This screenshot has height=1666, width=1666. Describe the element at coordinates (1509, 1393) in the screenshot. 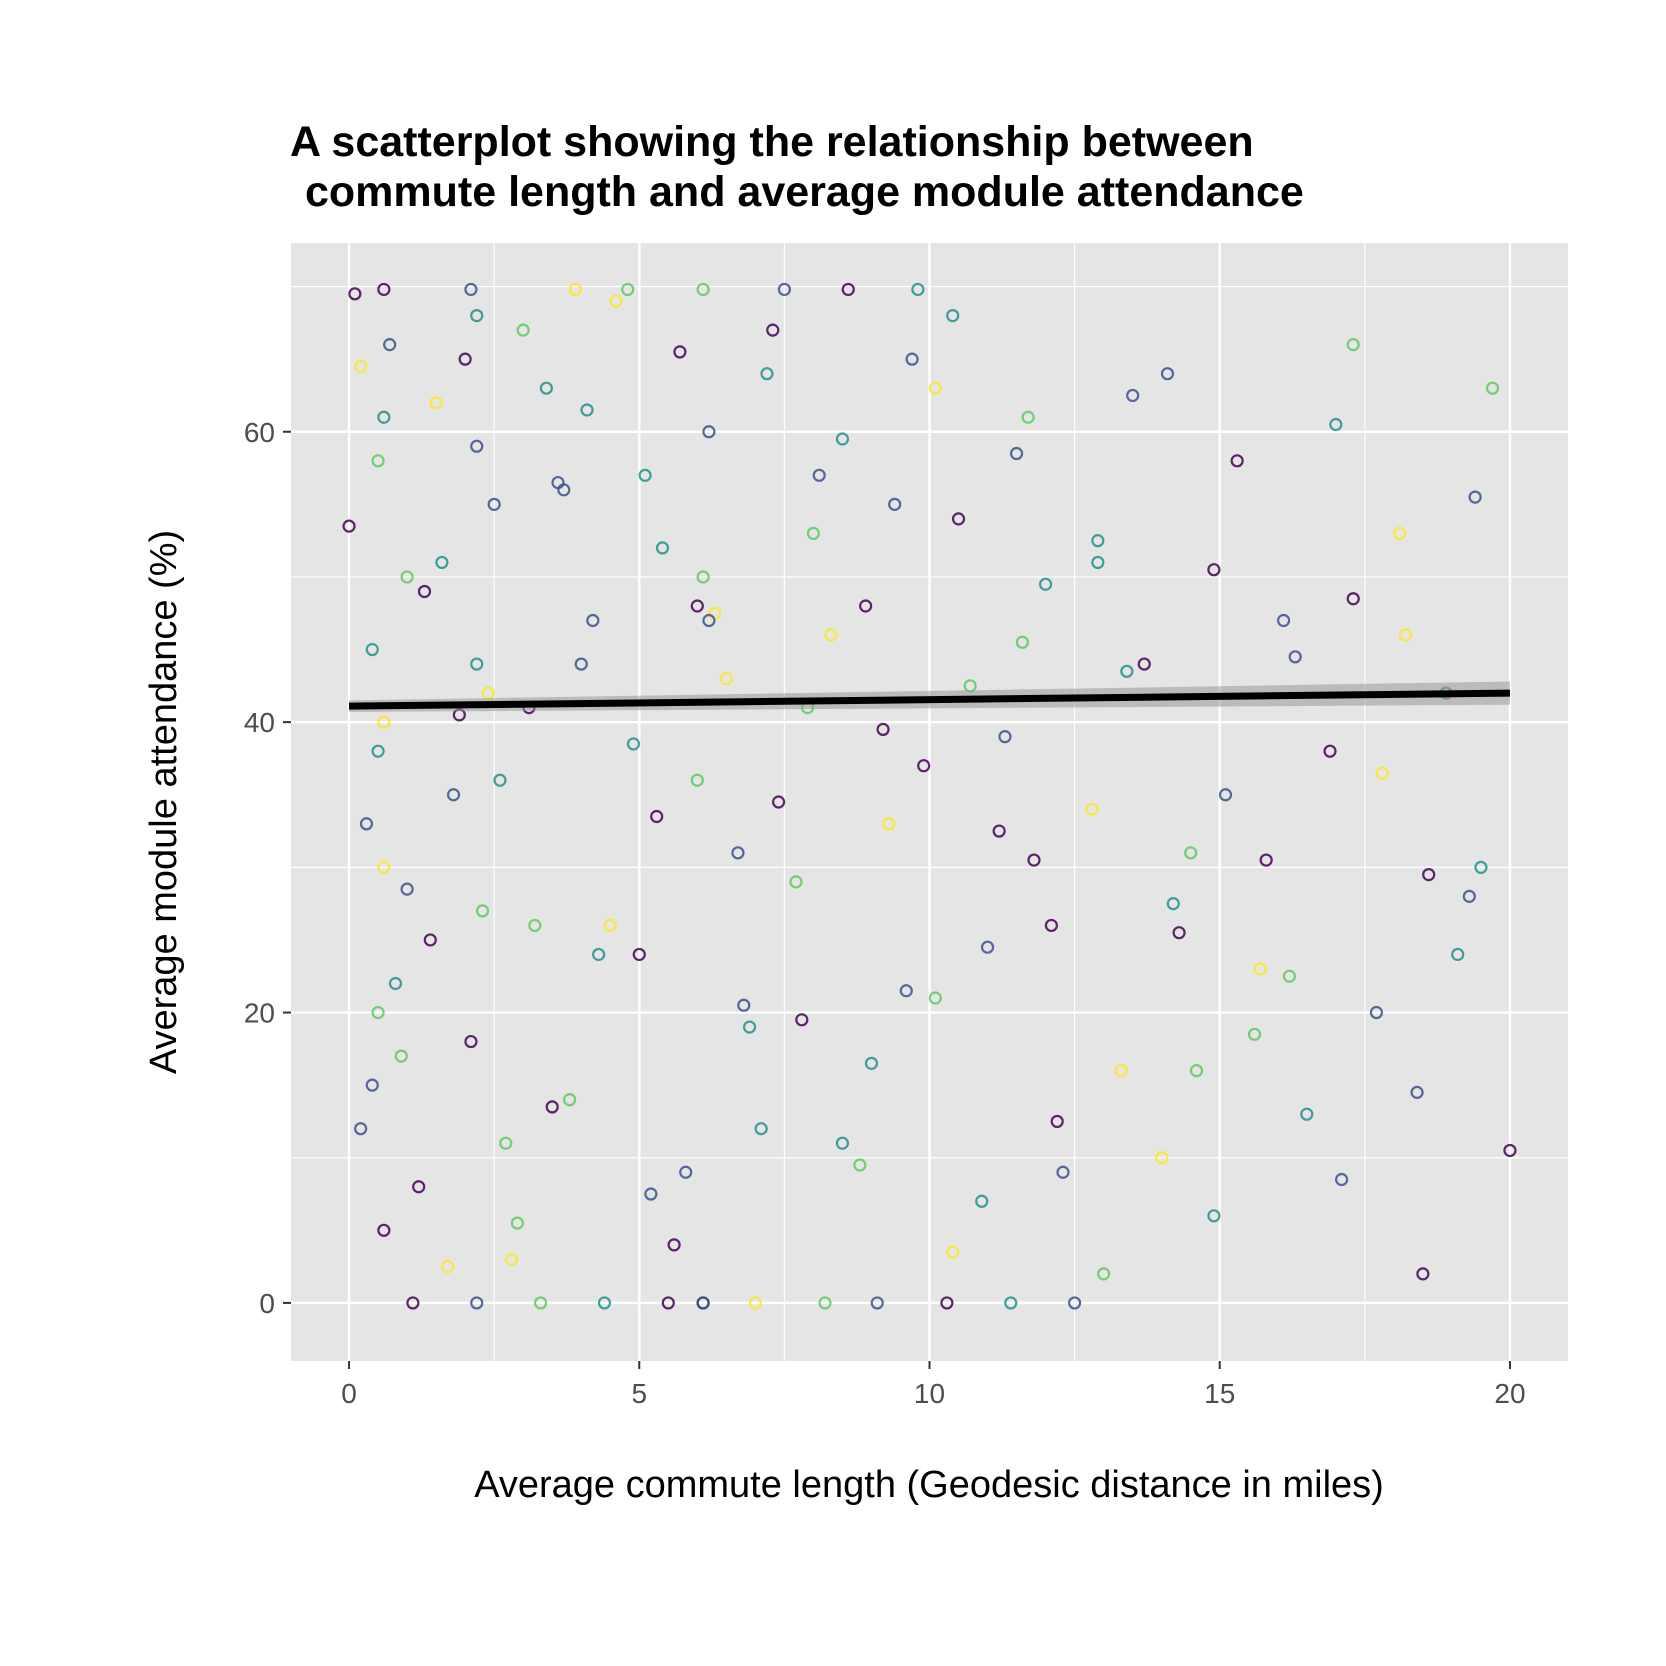

I see `x-tick-label: 20` at that location.